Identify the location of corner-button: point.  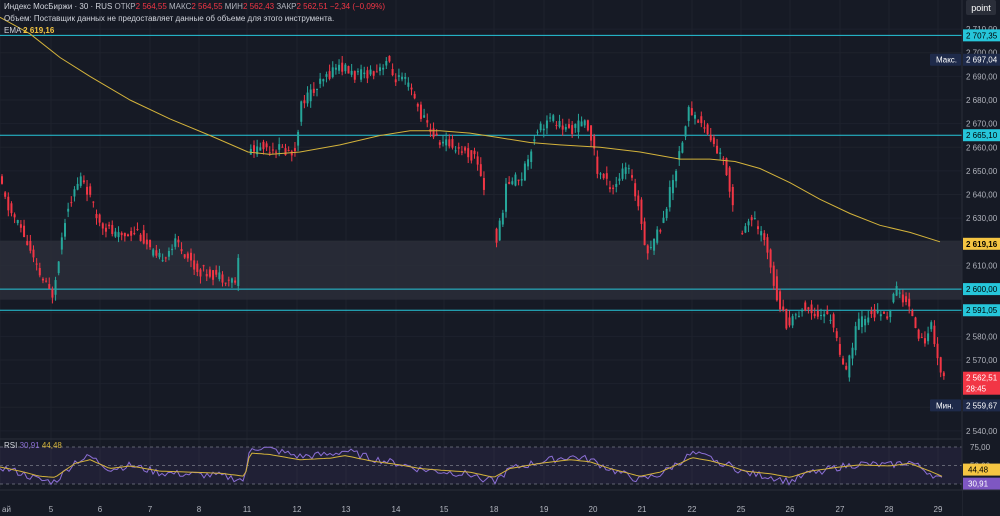
(981, 7).